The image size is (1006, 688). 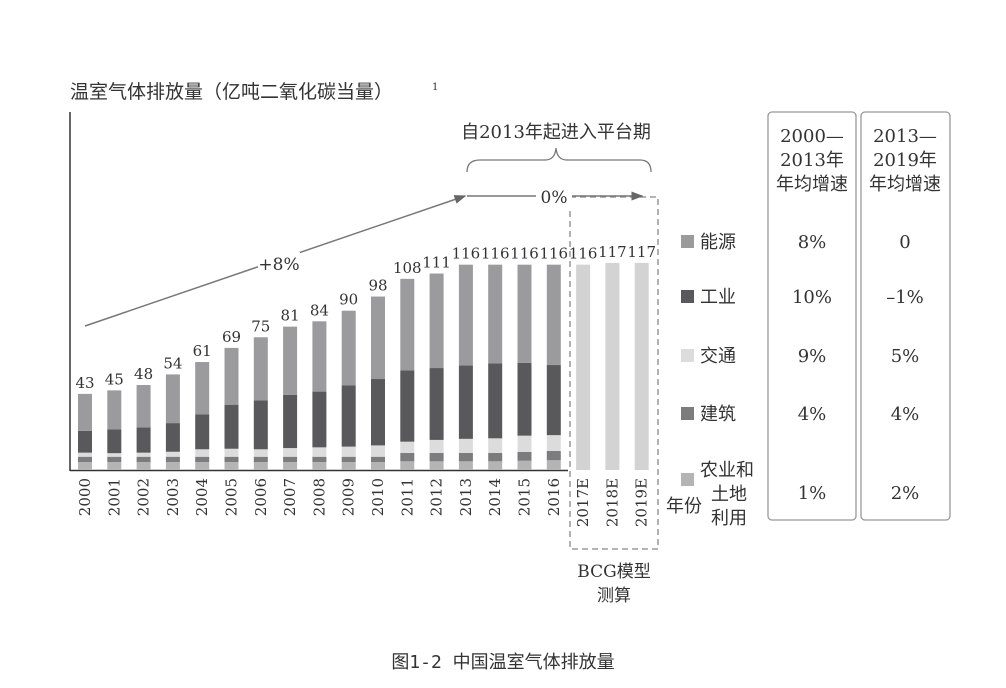 What do you see at coordinates (612, 502) in the screenshot?
I see `x-tick-label: 2018E` at bounding box center [612, 502].